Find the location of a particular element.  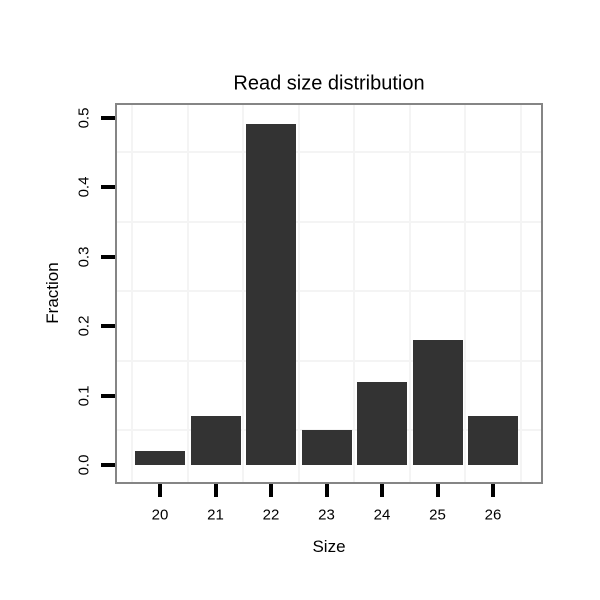

y-tick-label: 0.5 is located at coordinates (84, 117).